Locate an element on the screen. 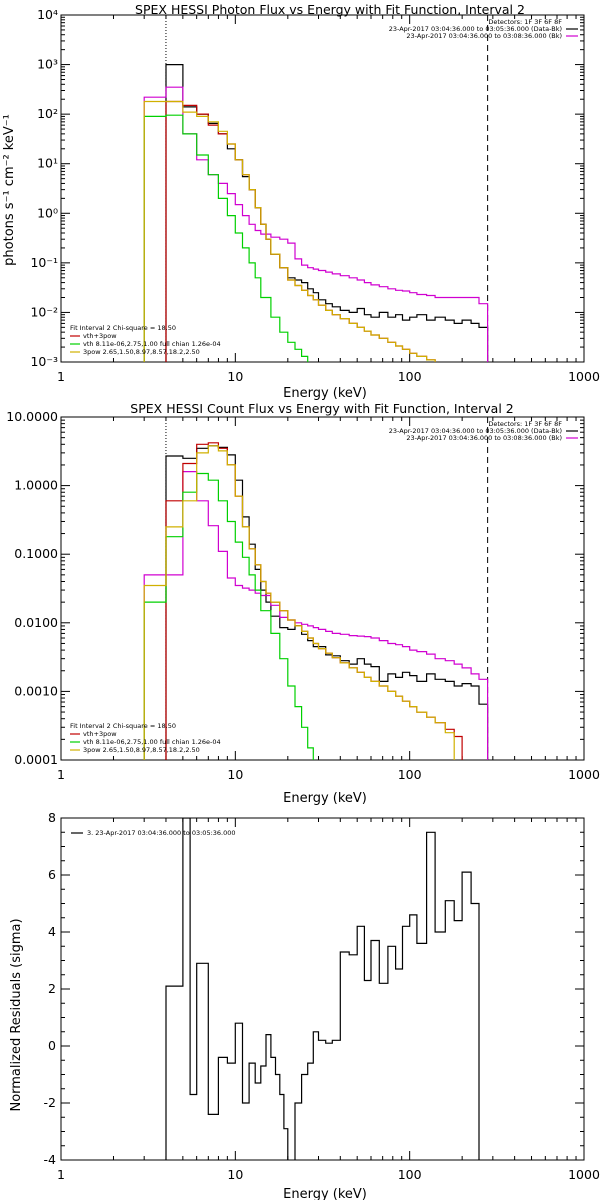 The image size is (600, 1200). y-tick-label: -2 is located at coordinates (50, 1102).